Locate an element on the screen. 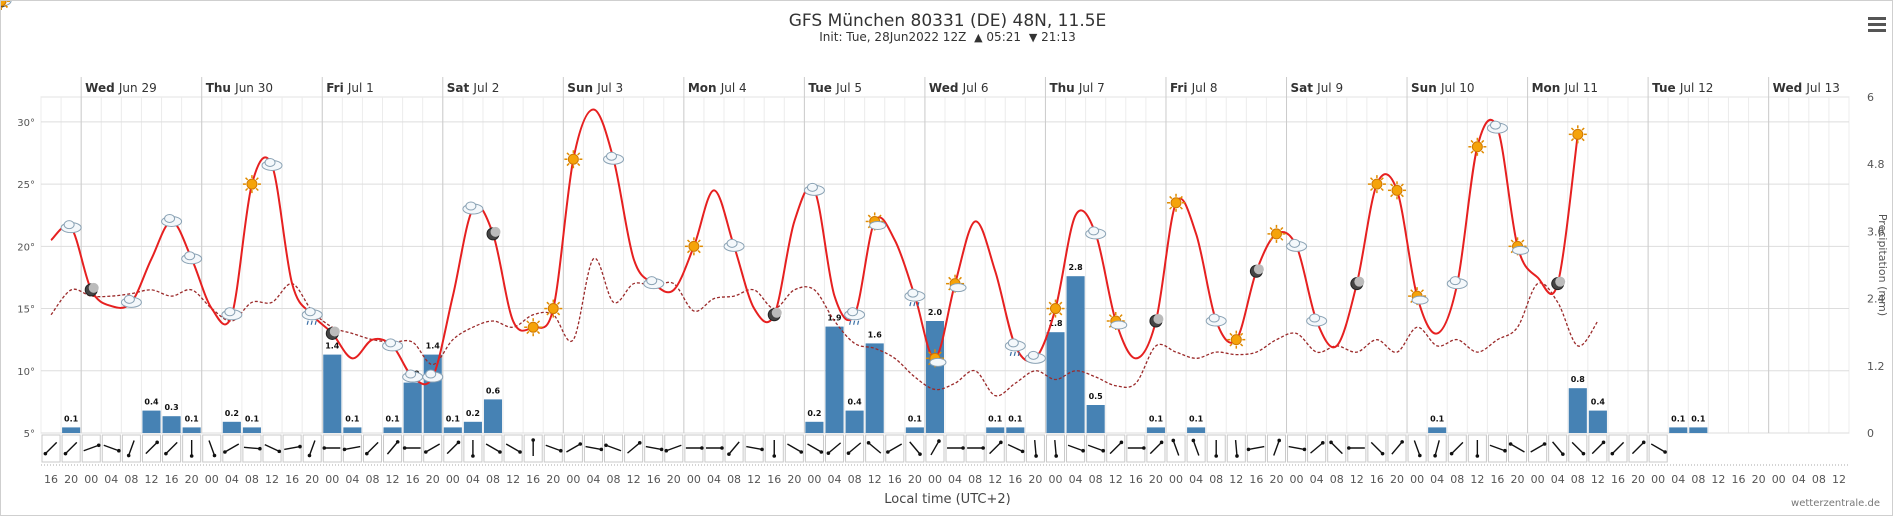 This screenshot has height=517, width=1893. hamburger-menu-icon is located at coordinates (1877, 25).